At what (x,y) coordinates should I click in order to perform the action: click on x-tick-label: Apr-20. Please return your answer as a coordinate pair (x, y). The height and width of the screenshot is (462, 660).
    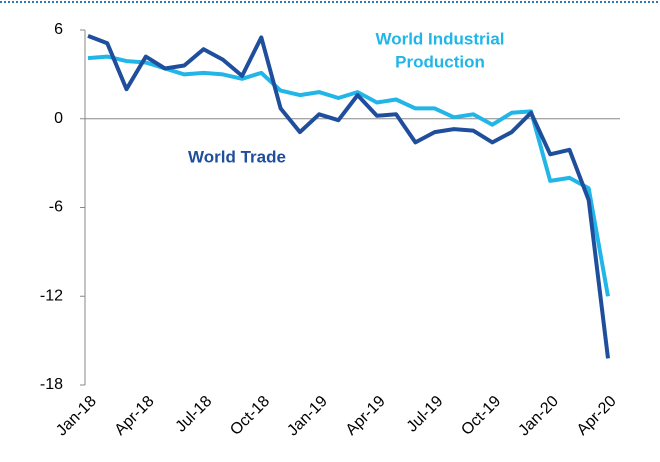
    Looking at the image, I should click on (597, 416).